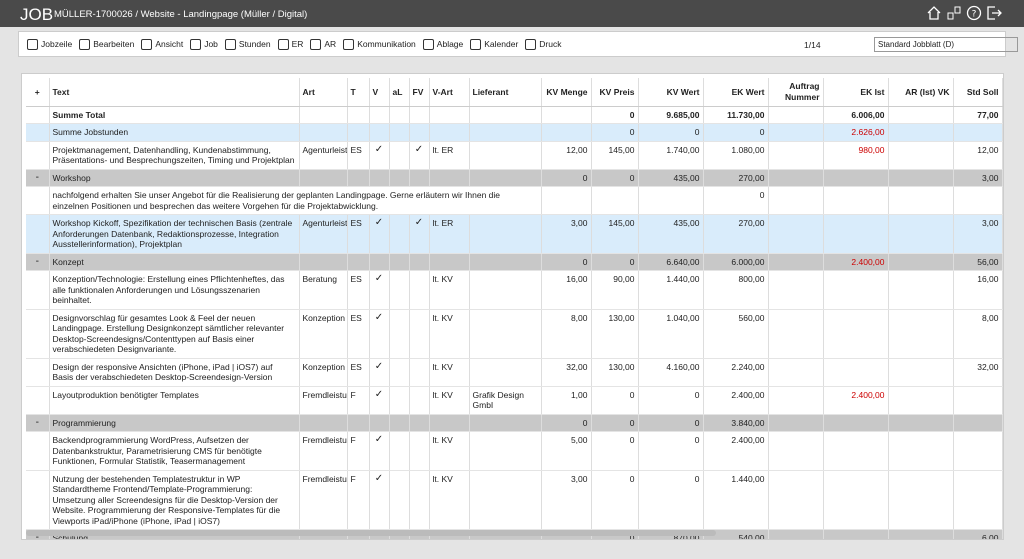 The height and width of the screenshot is (559, 1024). What do you see at coordinates (505, 92) in the screenshot?
I see `column-header: Lieferant` at bounding box center [505, 92].